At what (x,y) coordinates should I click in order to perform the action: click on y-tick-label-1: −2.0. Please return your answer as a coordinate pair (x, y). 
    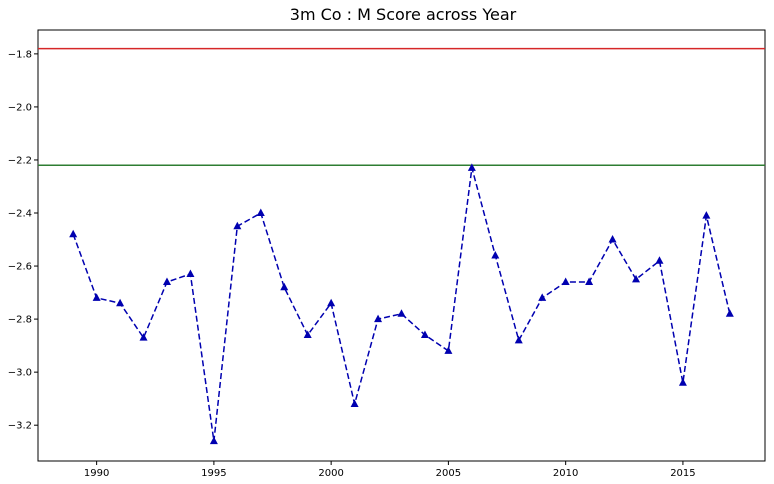
    Looking at the image, I should click on (20, 107).